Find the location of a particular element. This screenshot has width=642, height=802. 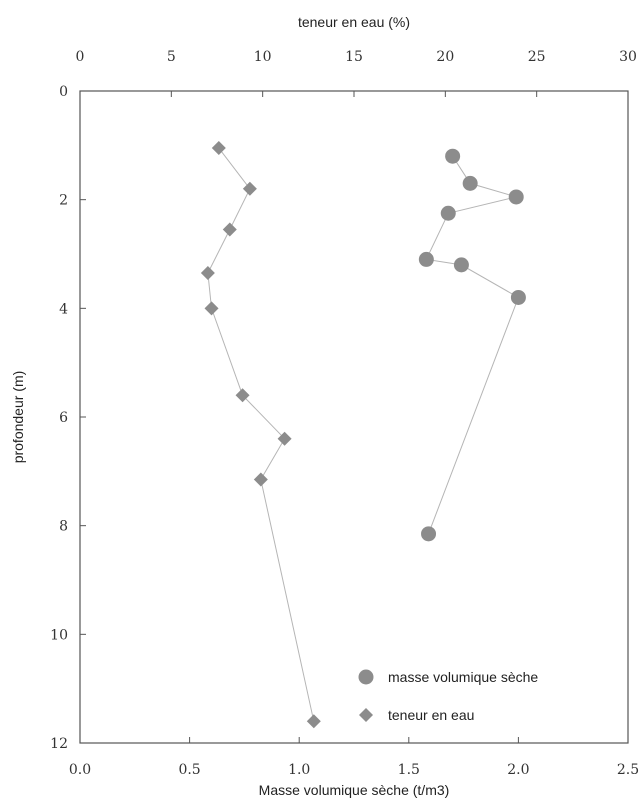

legend-label-masse: masse volumique sèche is located at coordinates (463, 677).